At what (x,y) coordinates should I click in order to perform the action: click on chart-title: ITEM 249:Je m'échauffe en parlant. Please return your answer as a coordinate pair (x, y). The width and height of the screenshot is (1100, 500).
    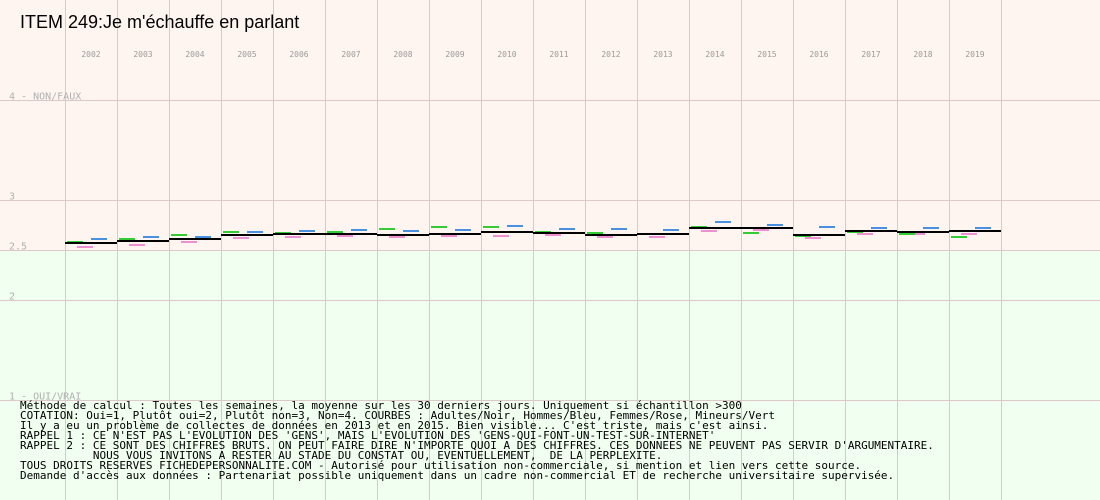
    Looking at the image, I should click on (160, 22).